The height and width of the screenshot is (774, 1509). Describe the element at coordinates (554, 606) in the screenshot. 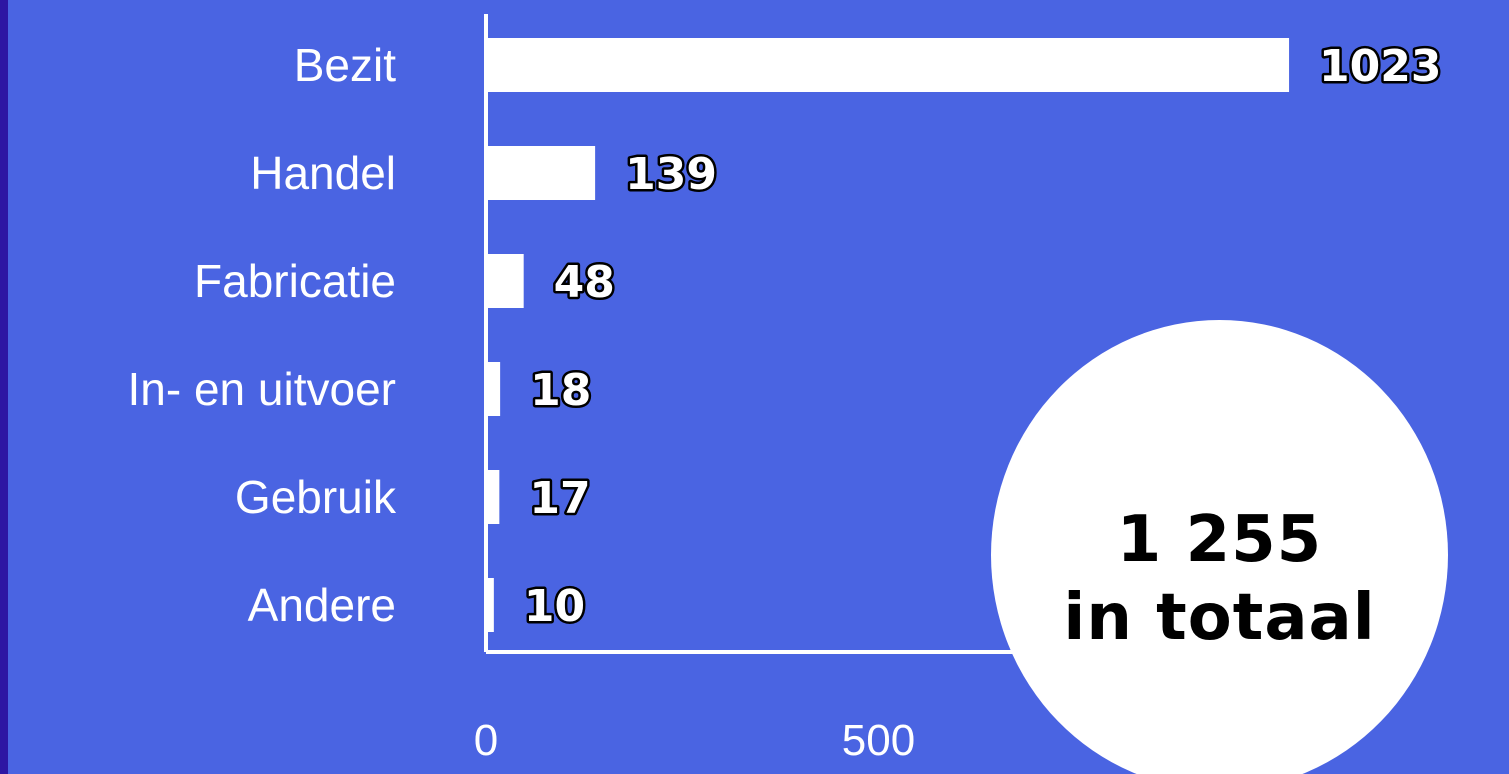

I see `value-label: 10` at that location.